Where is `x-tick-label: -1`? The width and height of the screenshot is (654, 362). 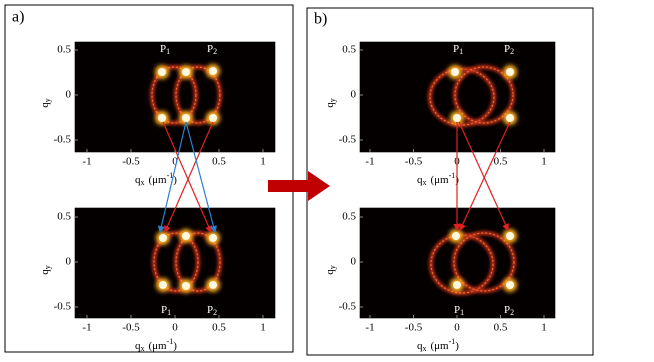
x-tick-label: -1 is located at coordinates (369, 328).